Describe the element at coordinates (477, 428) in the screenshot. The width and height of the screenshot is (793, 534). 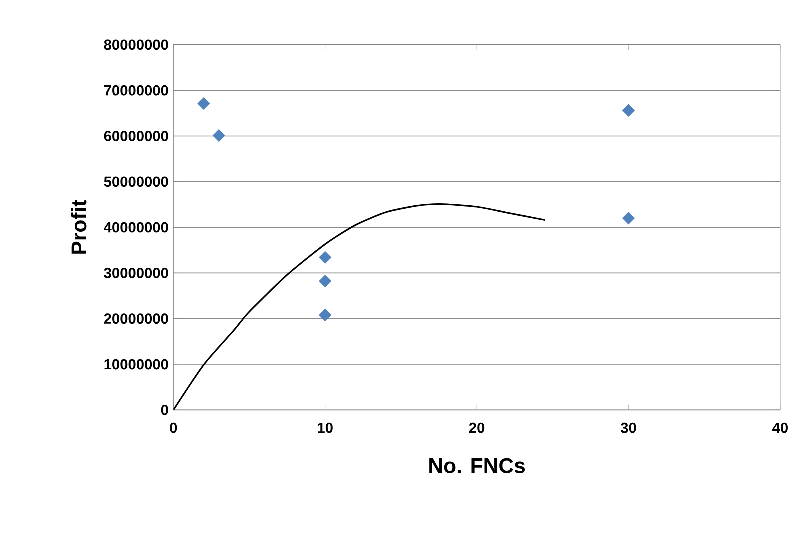
I see `x-tick-label: 20` at that location.